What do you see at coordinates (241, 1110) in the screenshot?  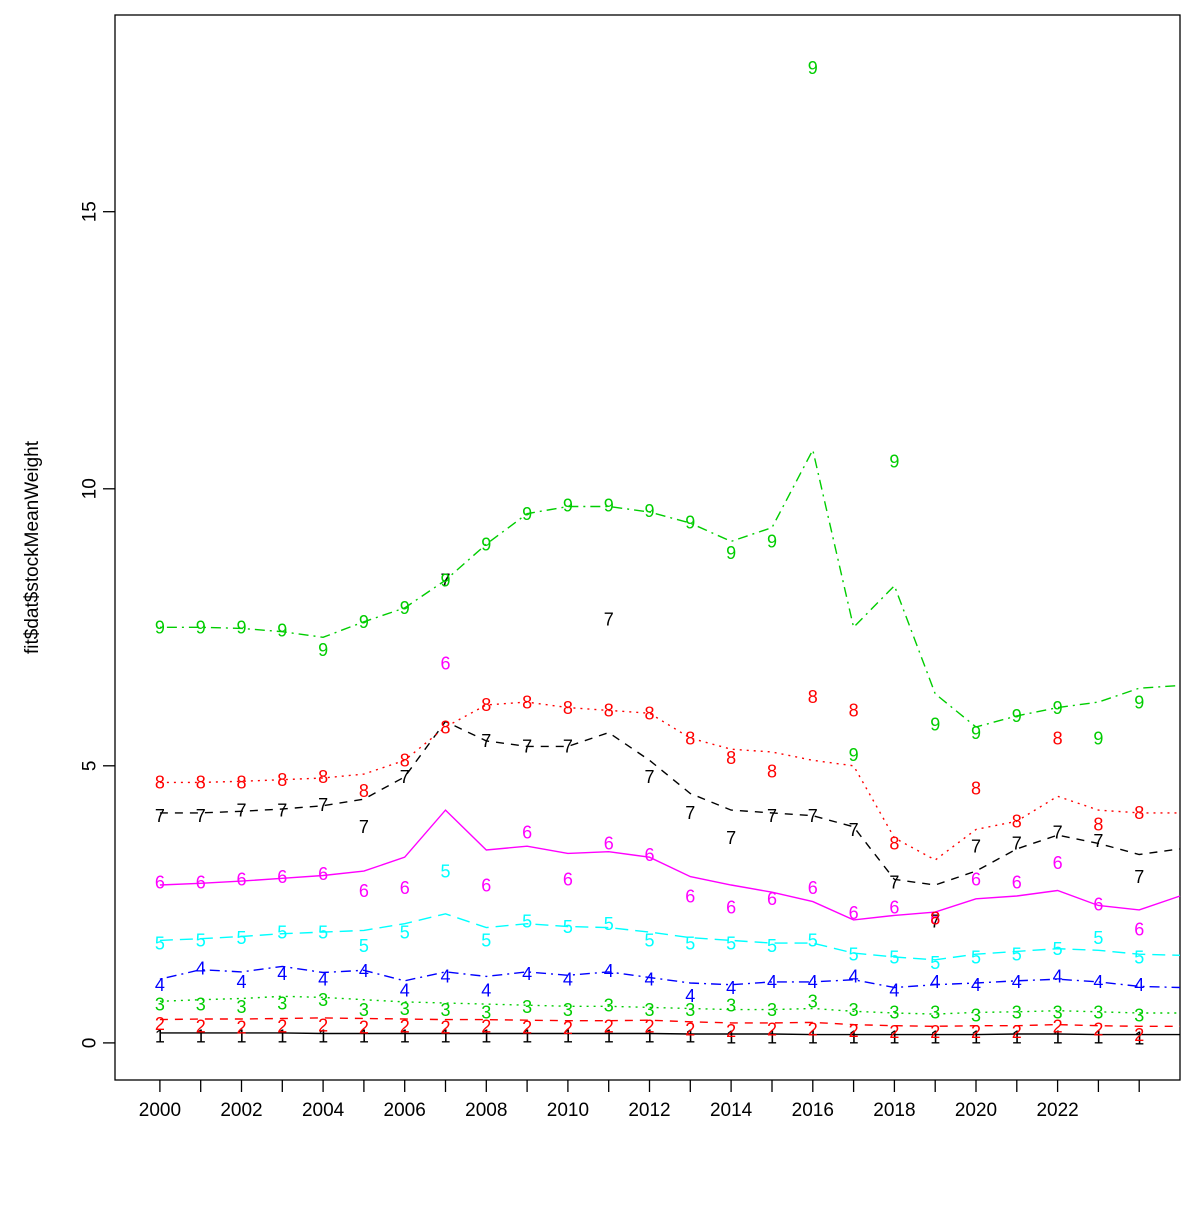 I see `x-axis-tick-label: 2002` at bounding box center [241, 1110].